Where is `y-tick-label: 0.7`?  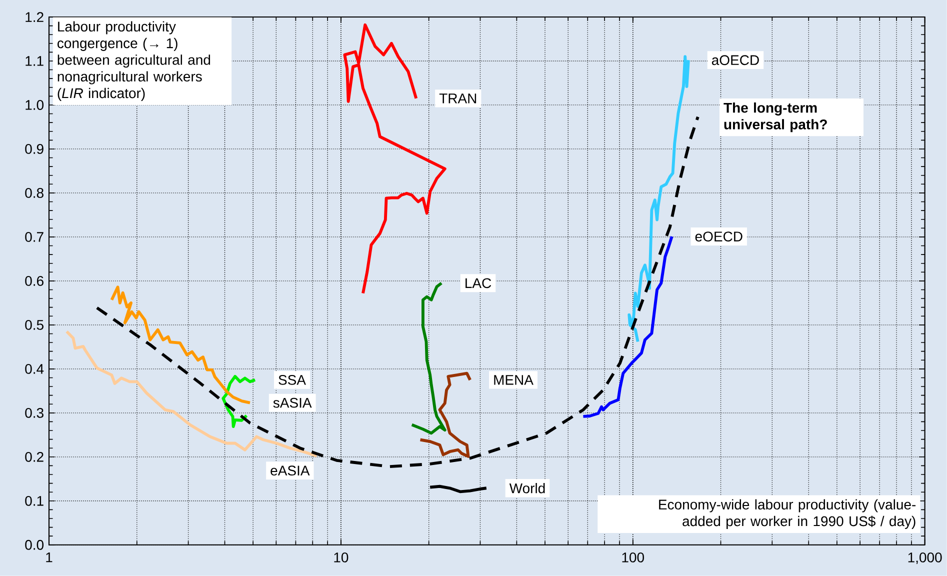 y-tick-label: 0.7 is located at coordinates (34, 237).